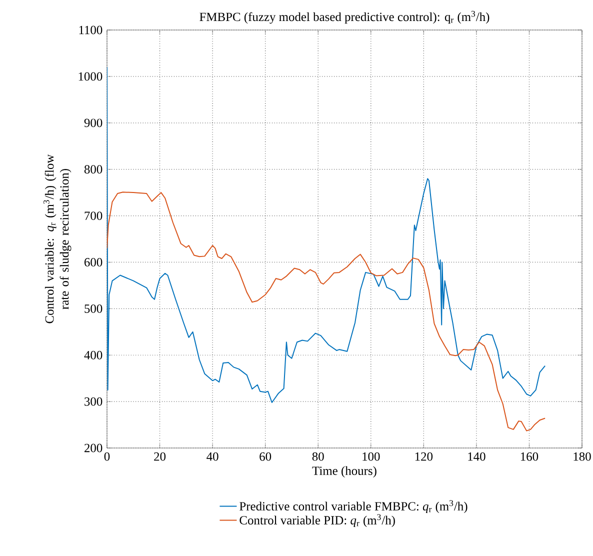 The image size is (593, 556). Describe the element at coordinates (93, 401) in the screenshot. I see `y-tick-label: 300` at that location.